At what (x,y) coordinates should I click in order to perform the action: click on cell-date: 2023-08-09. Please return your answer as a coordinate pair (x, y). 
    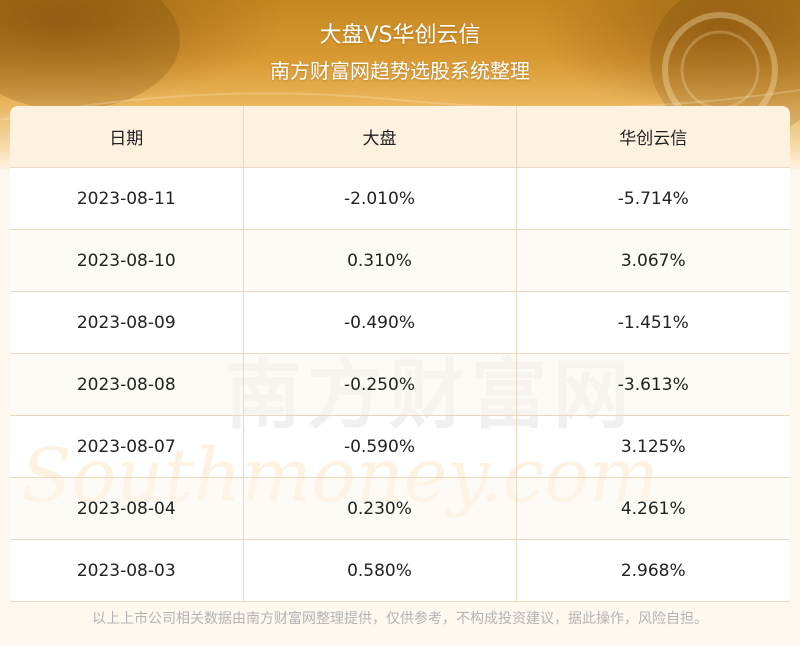
    Looking at the image, I should click on (127, 322).